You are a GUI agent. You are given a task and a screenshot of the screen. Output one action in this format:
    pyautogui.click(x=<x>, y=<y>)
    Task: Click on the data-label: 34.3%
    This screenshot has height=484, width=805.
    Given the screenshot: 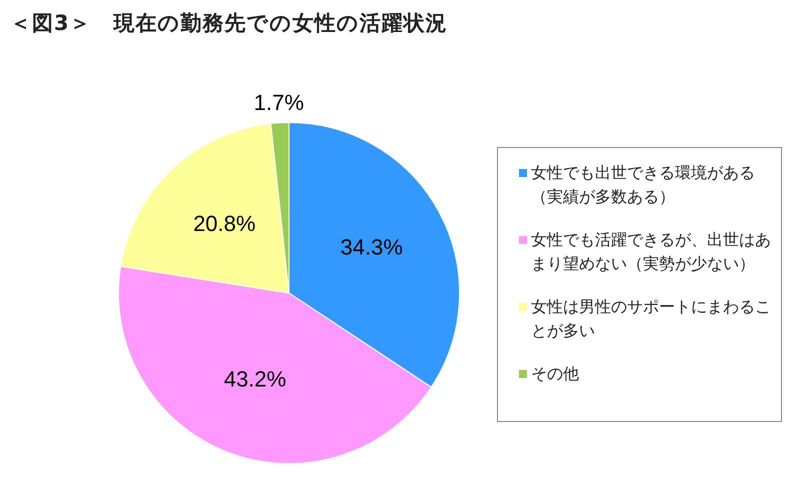 What is the action you would take?
    pyautogui.click(x=371, y=247)
    